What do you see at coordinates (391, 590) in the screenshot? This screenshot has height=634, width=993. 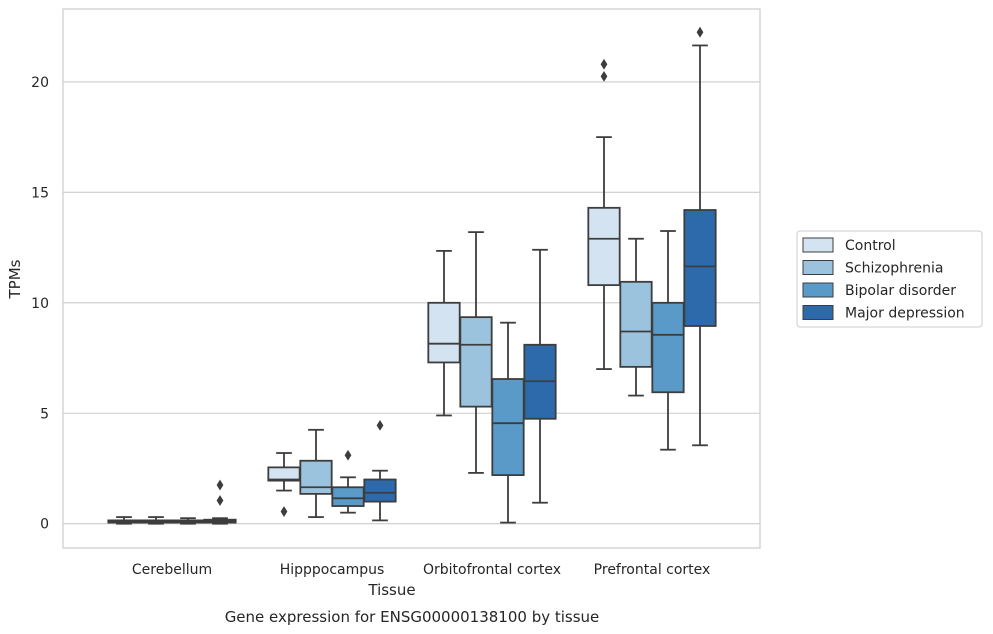 I see `x-axis-label: Tissue` at bounding box center [391, 590].